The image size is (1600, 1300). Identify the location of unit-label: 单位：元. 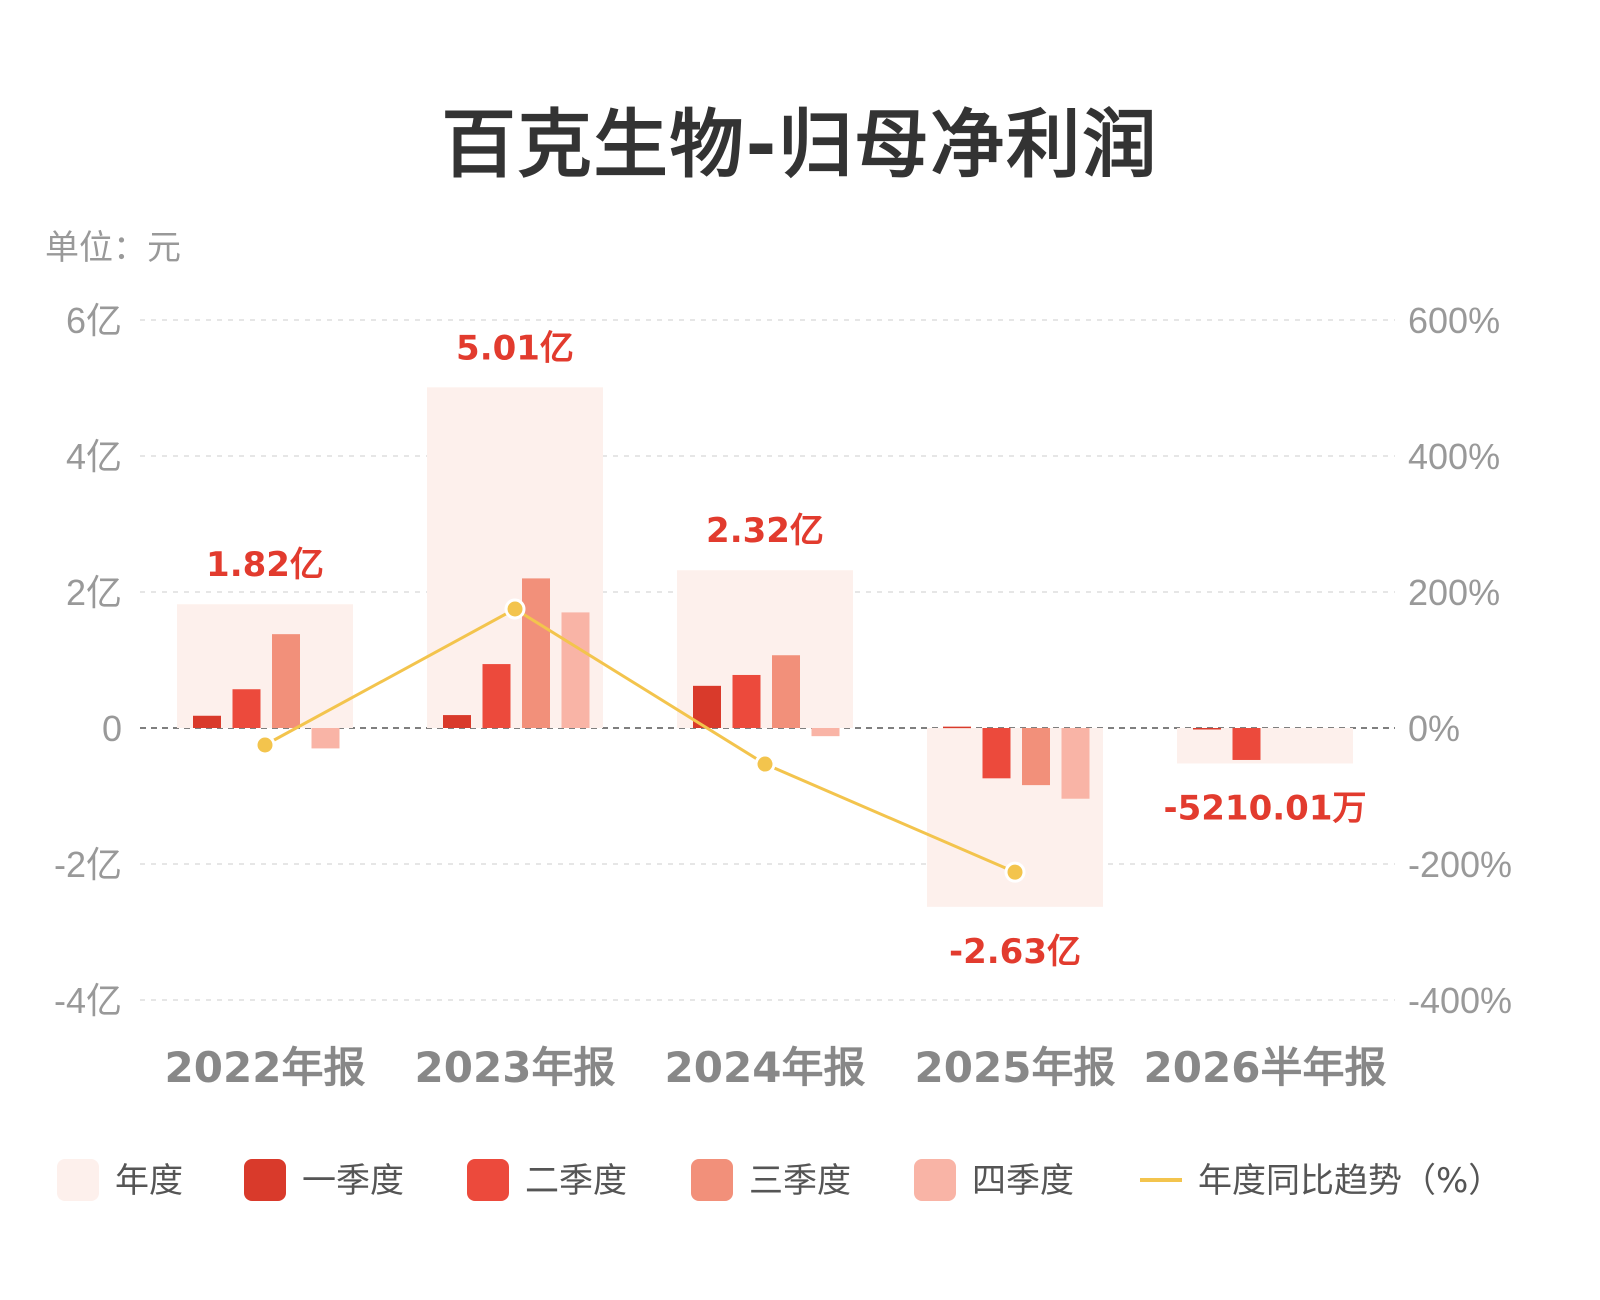
(113, 248).